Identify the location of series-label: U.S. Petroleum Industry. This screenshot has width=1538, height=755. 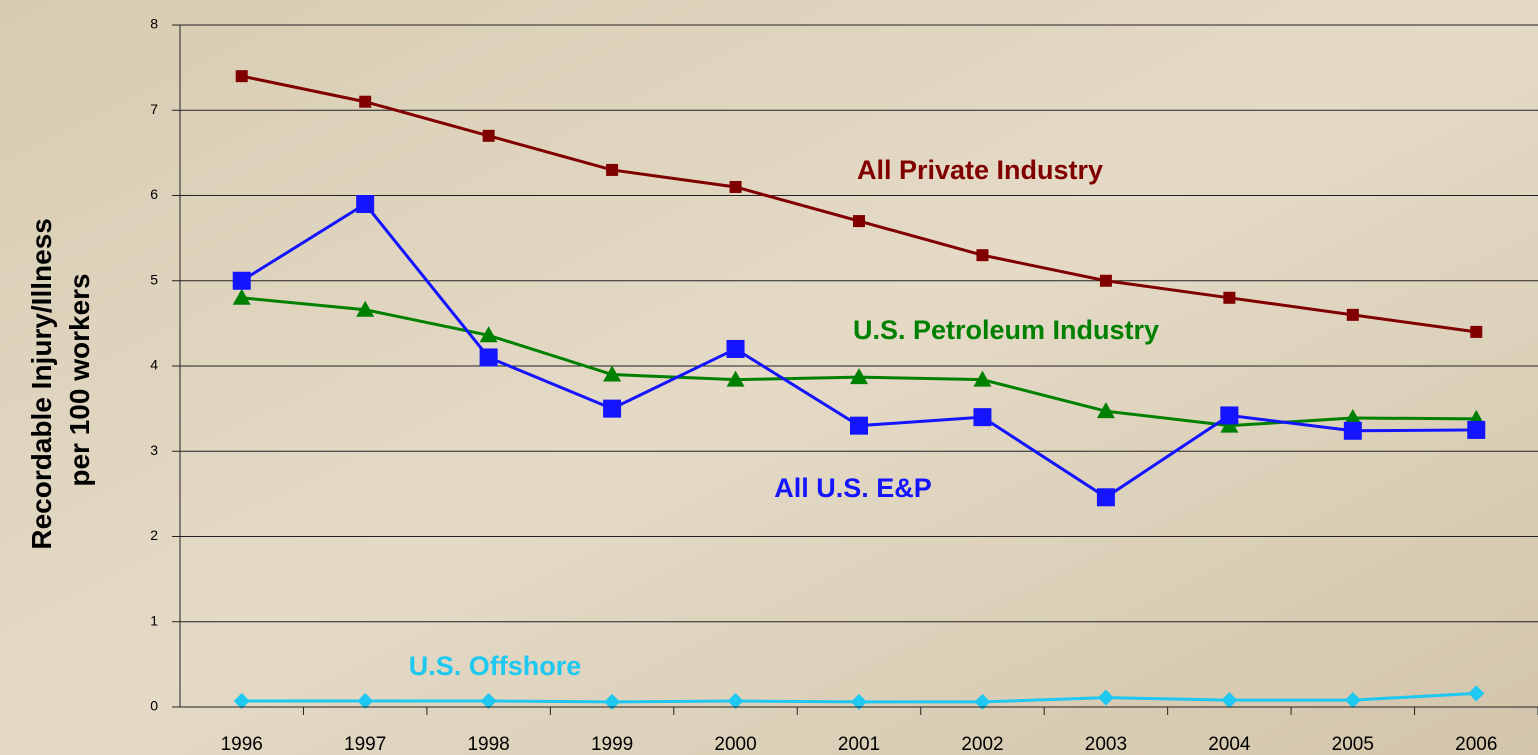
(1006, 330).